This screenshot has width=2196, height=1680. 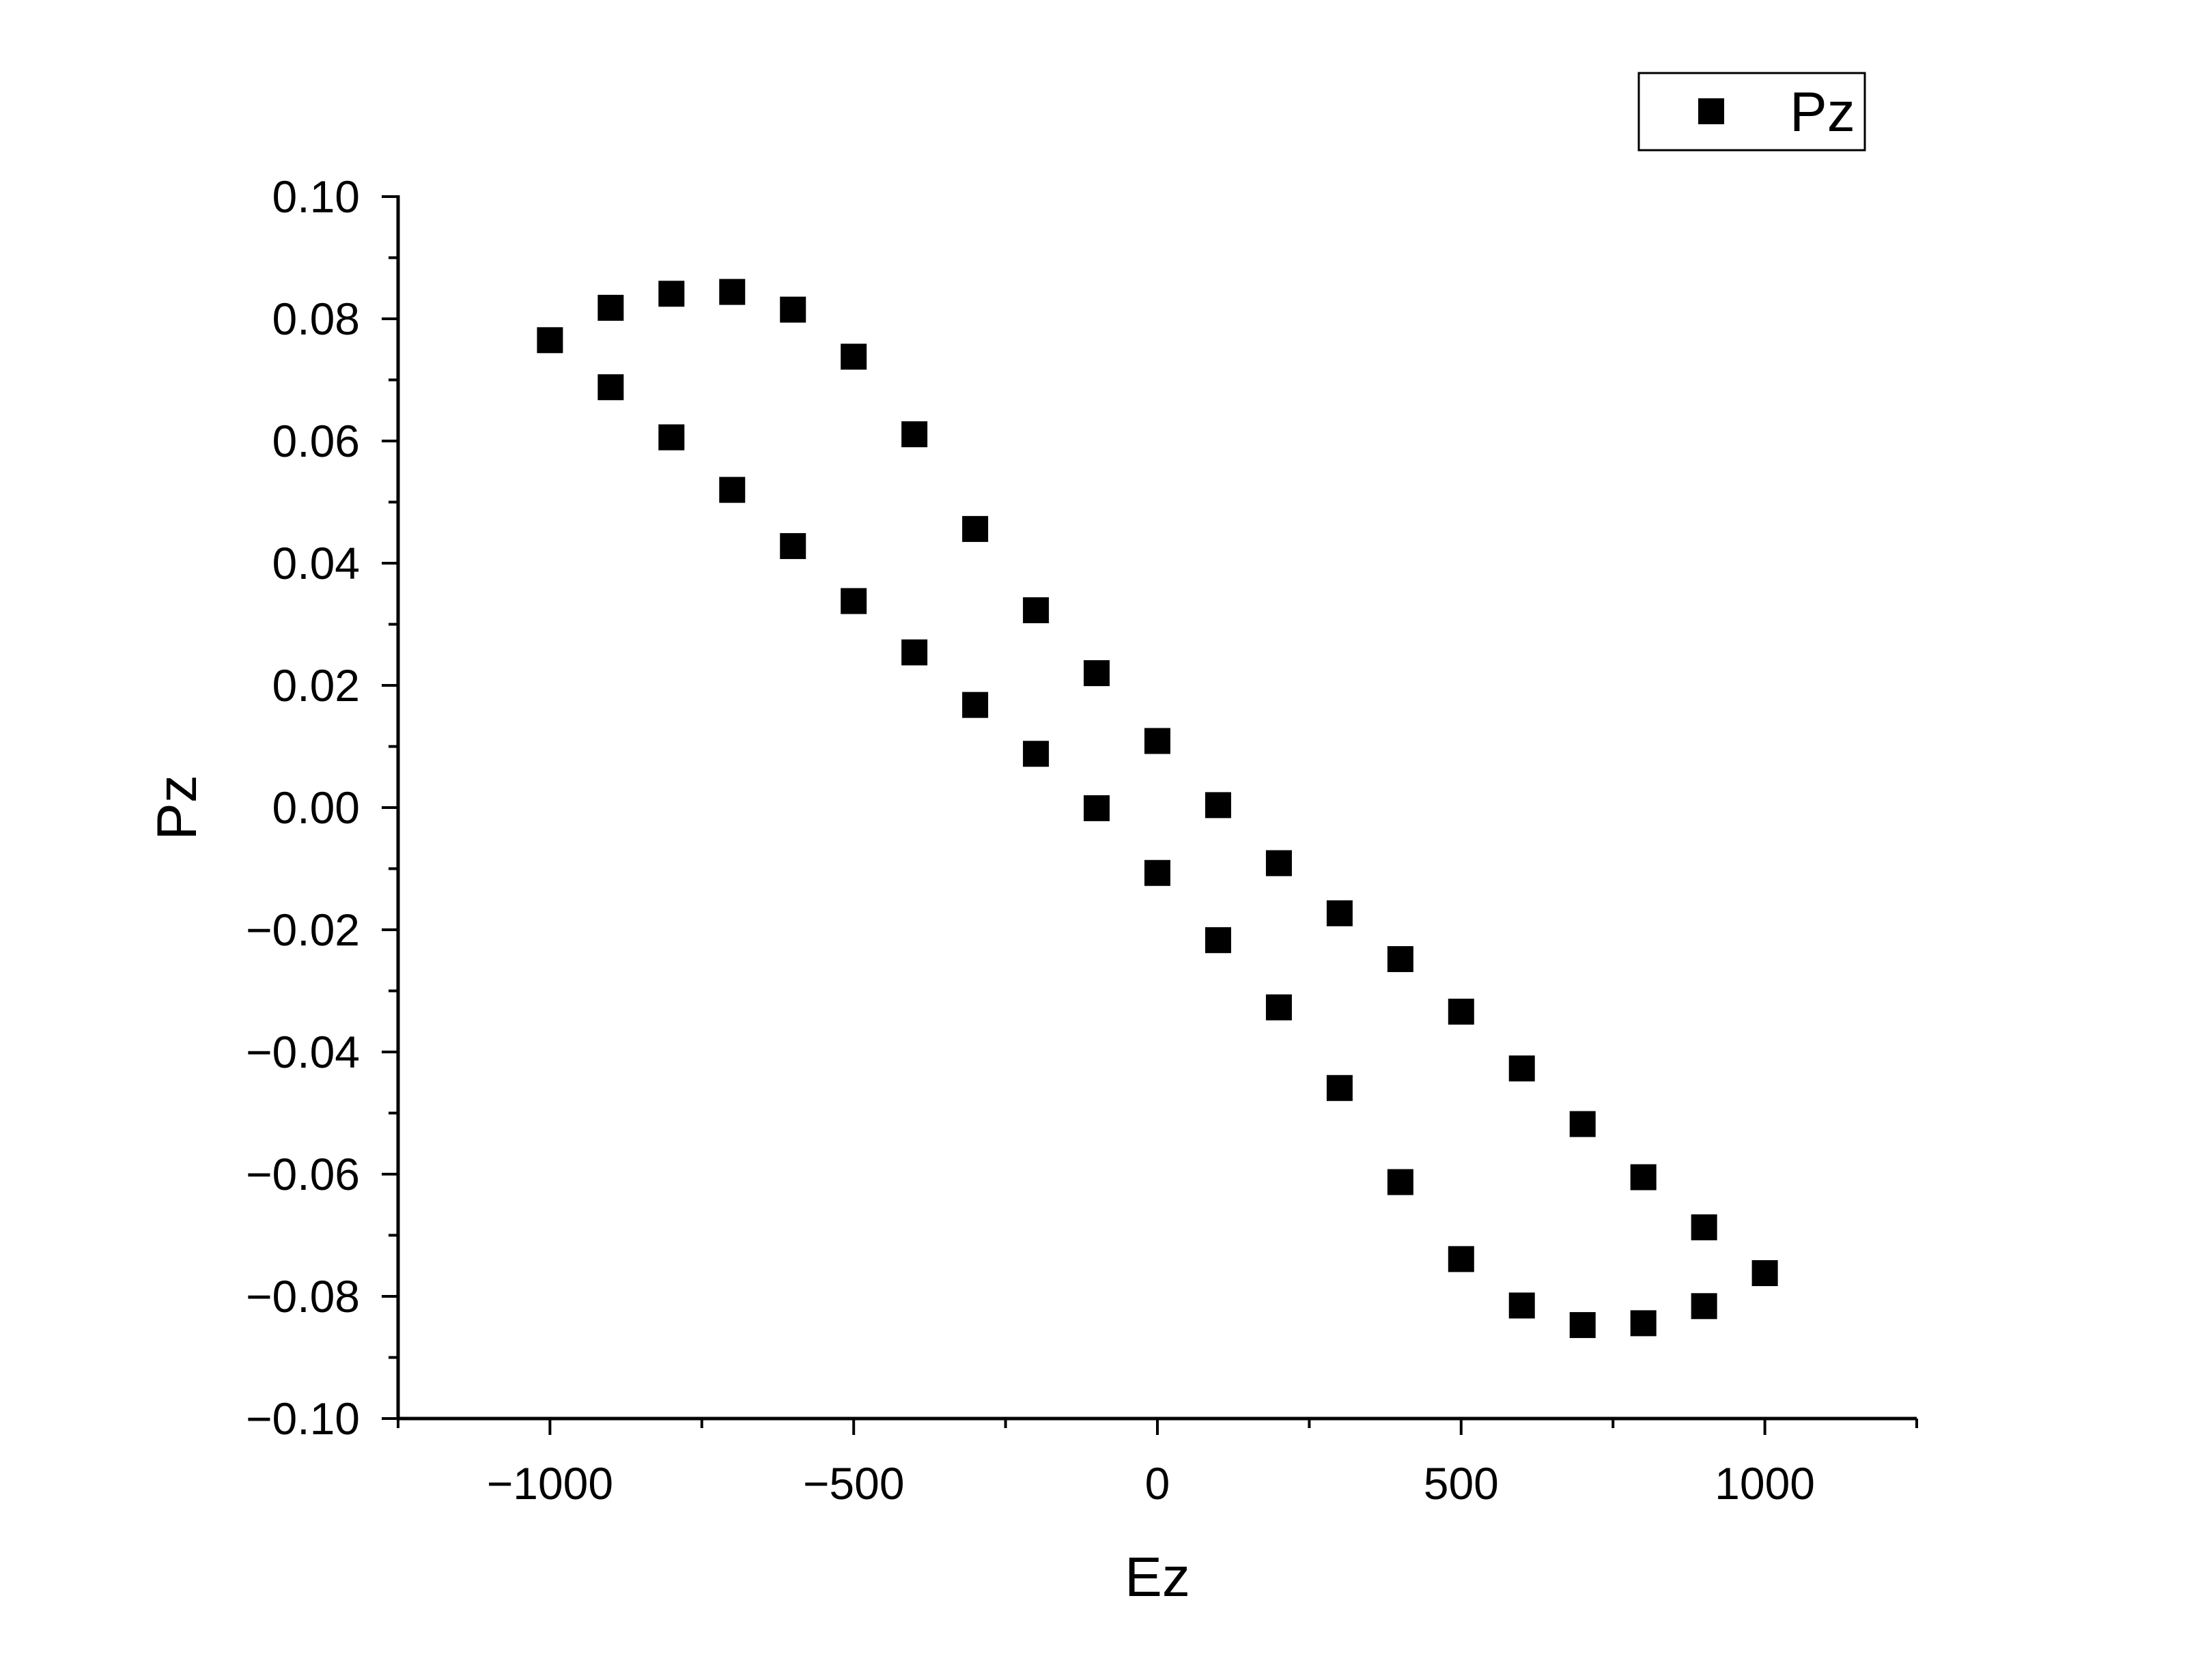 What do you see at coordinates (316, 807) in the screenshot?
I see `y-tick-label: 0.00` at bounding box center [316, 807].